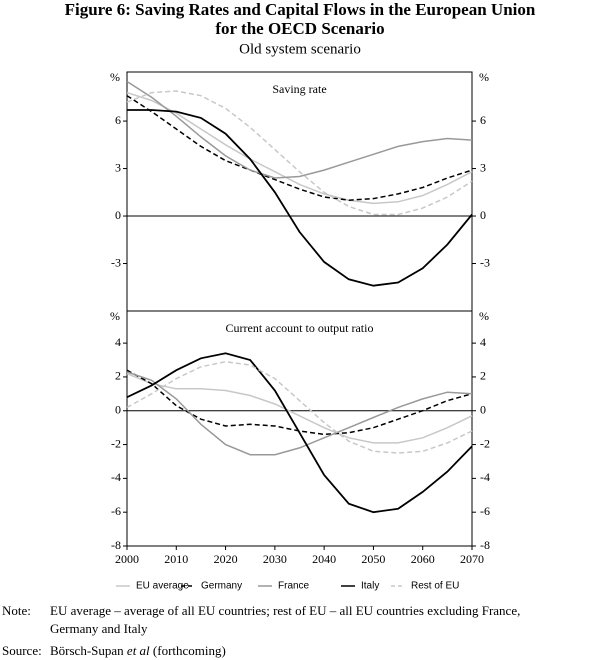 The image size is (600, 660). What do you see at coordinates (299, 28) in the screenshot?
I see `figure-title: for the OECD Scenario` at bounding box center [299, 28].